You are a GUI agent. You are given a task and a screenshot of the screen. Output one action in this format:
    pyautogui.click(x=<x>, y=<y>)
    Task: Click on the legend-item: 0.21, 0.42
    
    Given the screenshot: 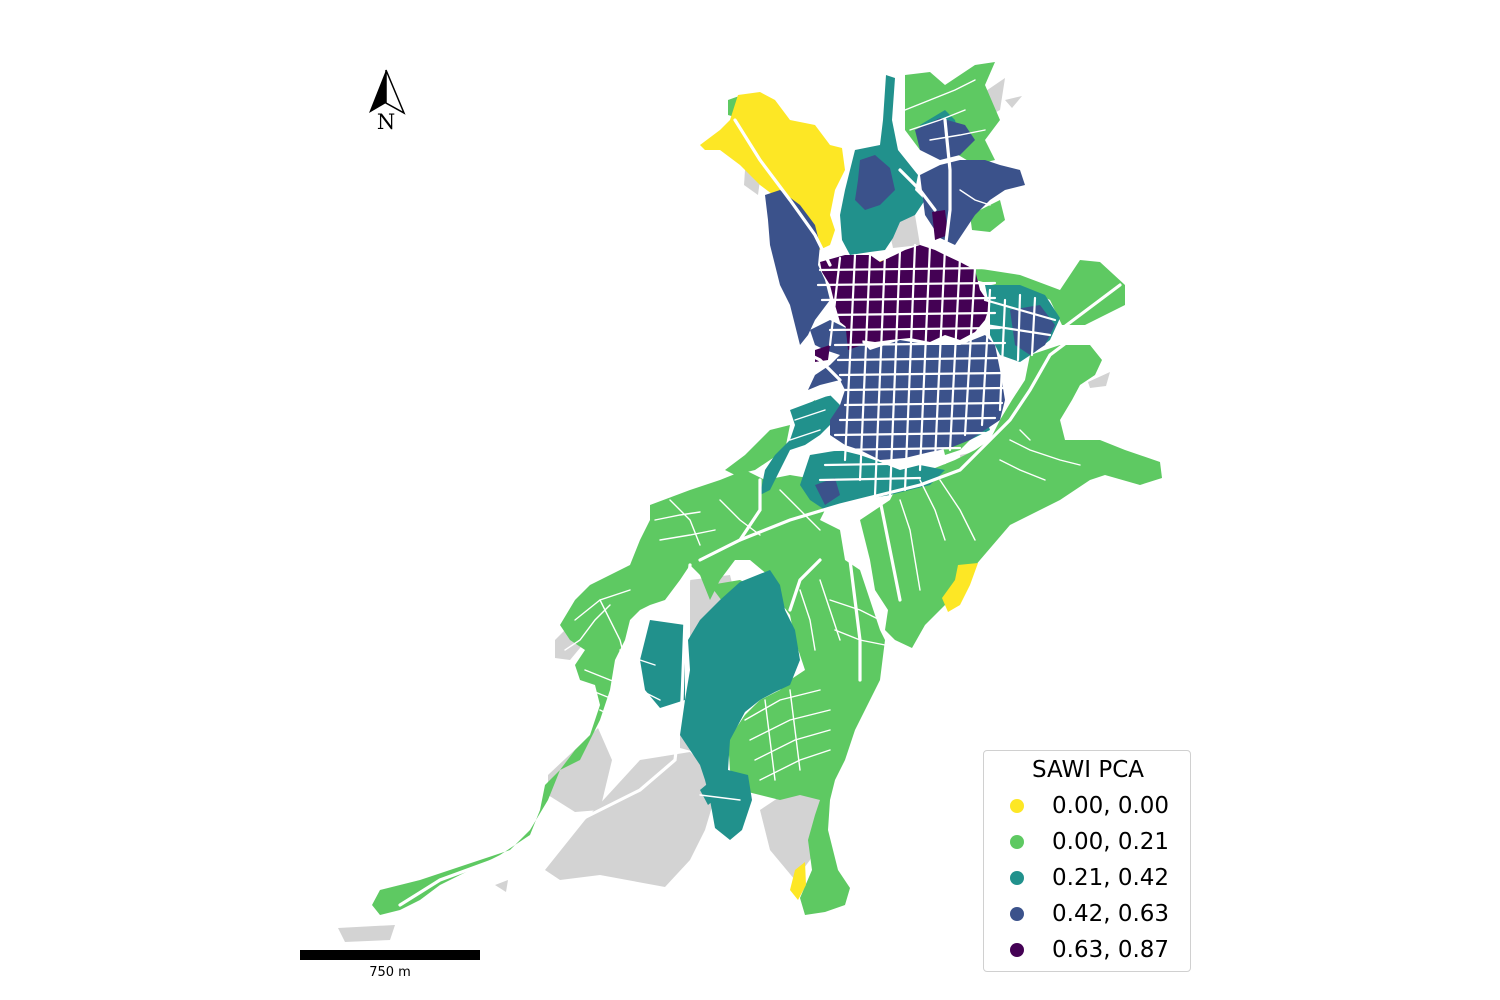 What is the action you would take?
    pyautogui.click(x=1089, y=878)
    